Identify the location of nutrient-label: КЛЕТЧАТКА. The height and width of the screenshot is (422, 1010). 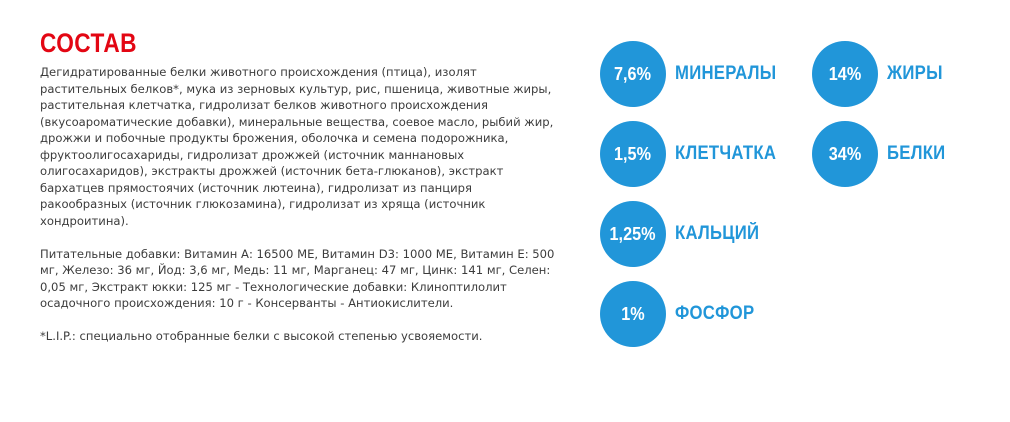
(726, 153).